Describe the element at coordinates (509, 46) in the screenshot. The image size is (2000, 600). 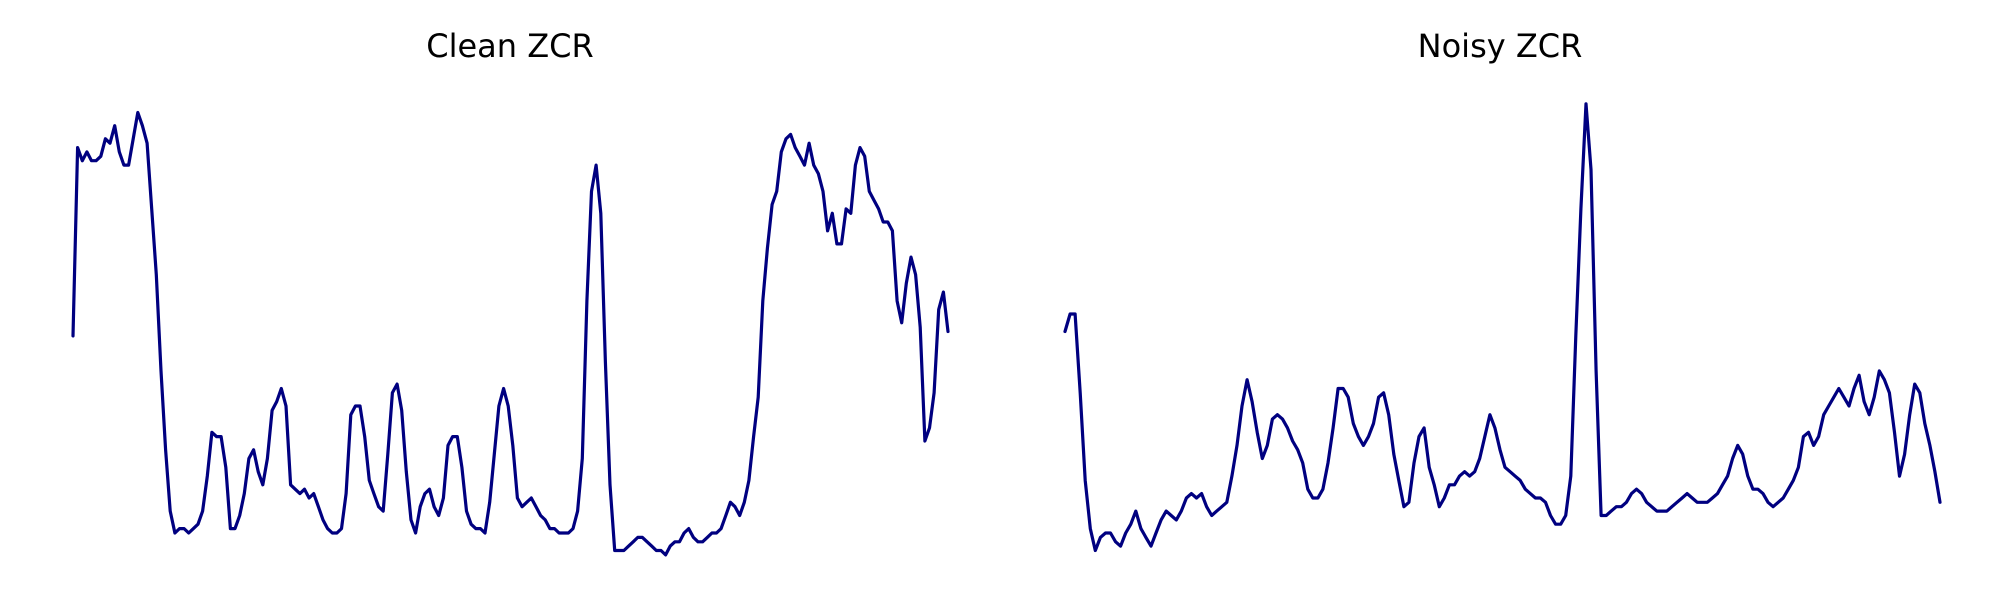
I see `clean-zcr-title: Clean ZCR` at that location.